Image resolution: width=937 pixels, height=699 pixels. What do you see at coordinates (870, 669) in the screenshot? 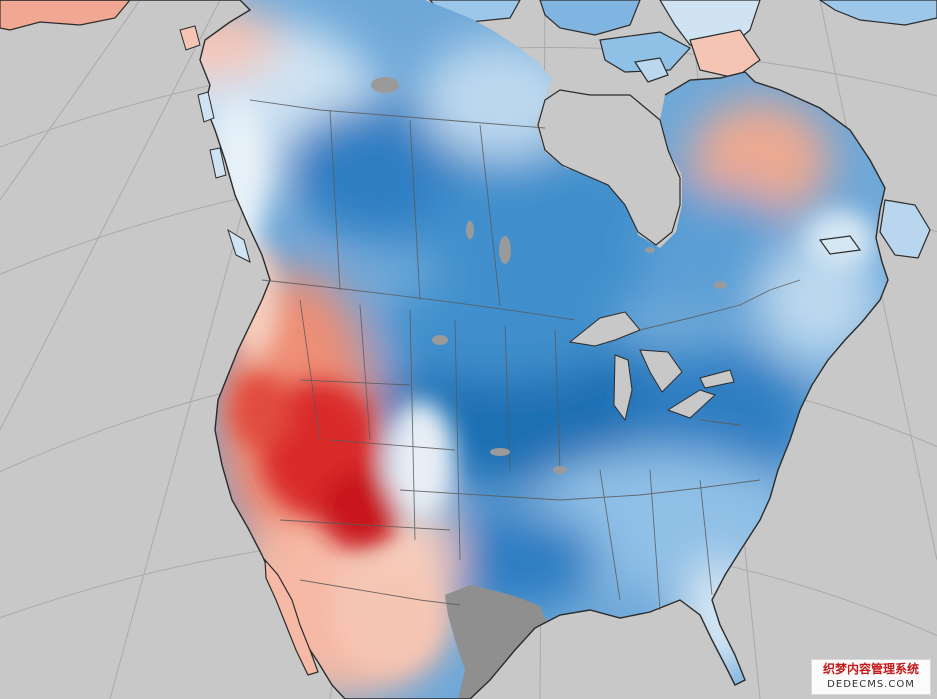
I see `watermark-line-chinese: 织梦内容管理系统` at bounding box center [870, 669].